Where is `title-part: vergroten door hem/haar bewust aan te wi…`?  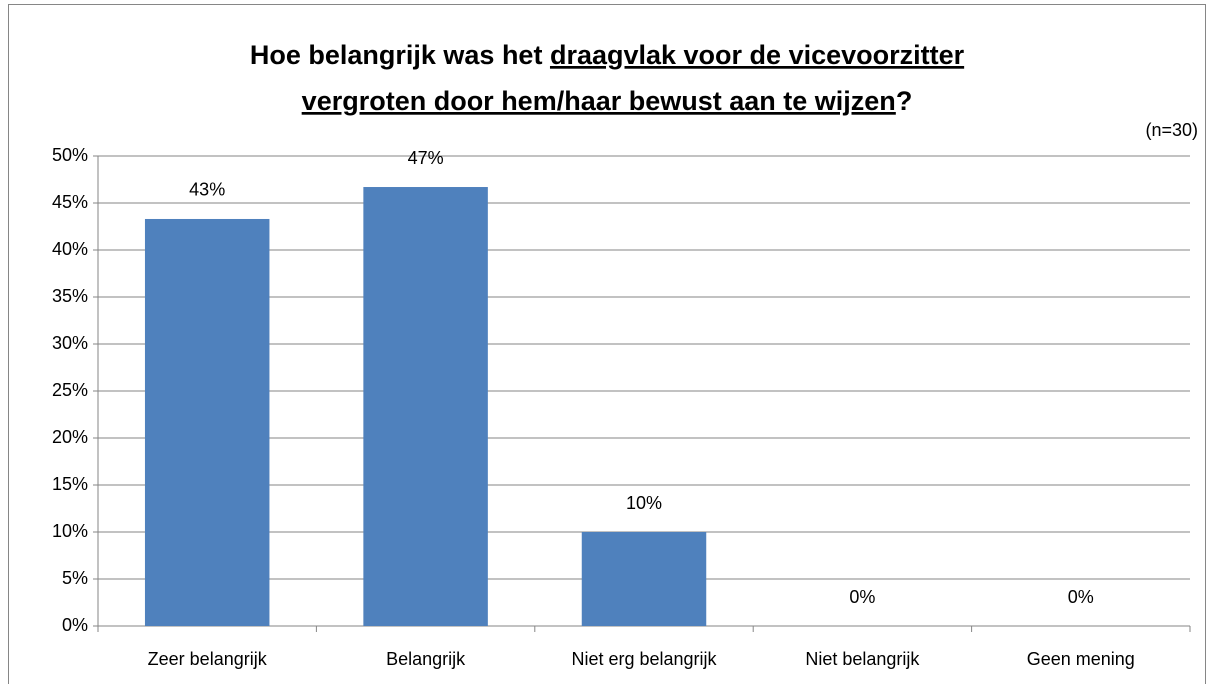
title-part: vergroten door hem/haar bewust aan te wi… is located at coordinates (599, 101).